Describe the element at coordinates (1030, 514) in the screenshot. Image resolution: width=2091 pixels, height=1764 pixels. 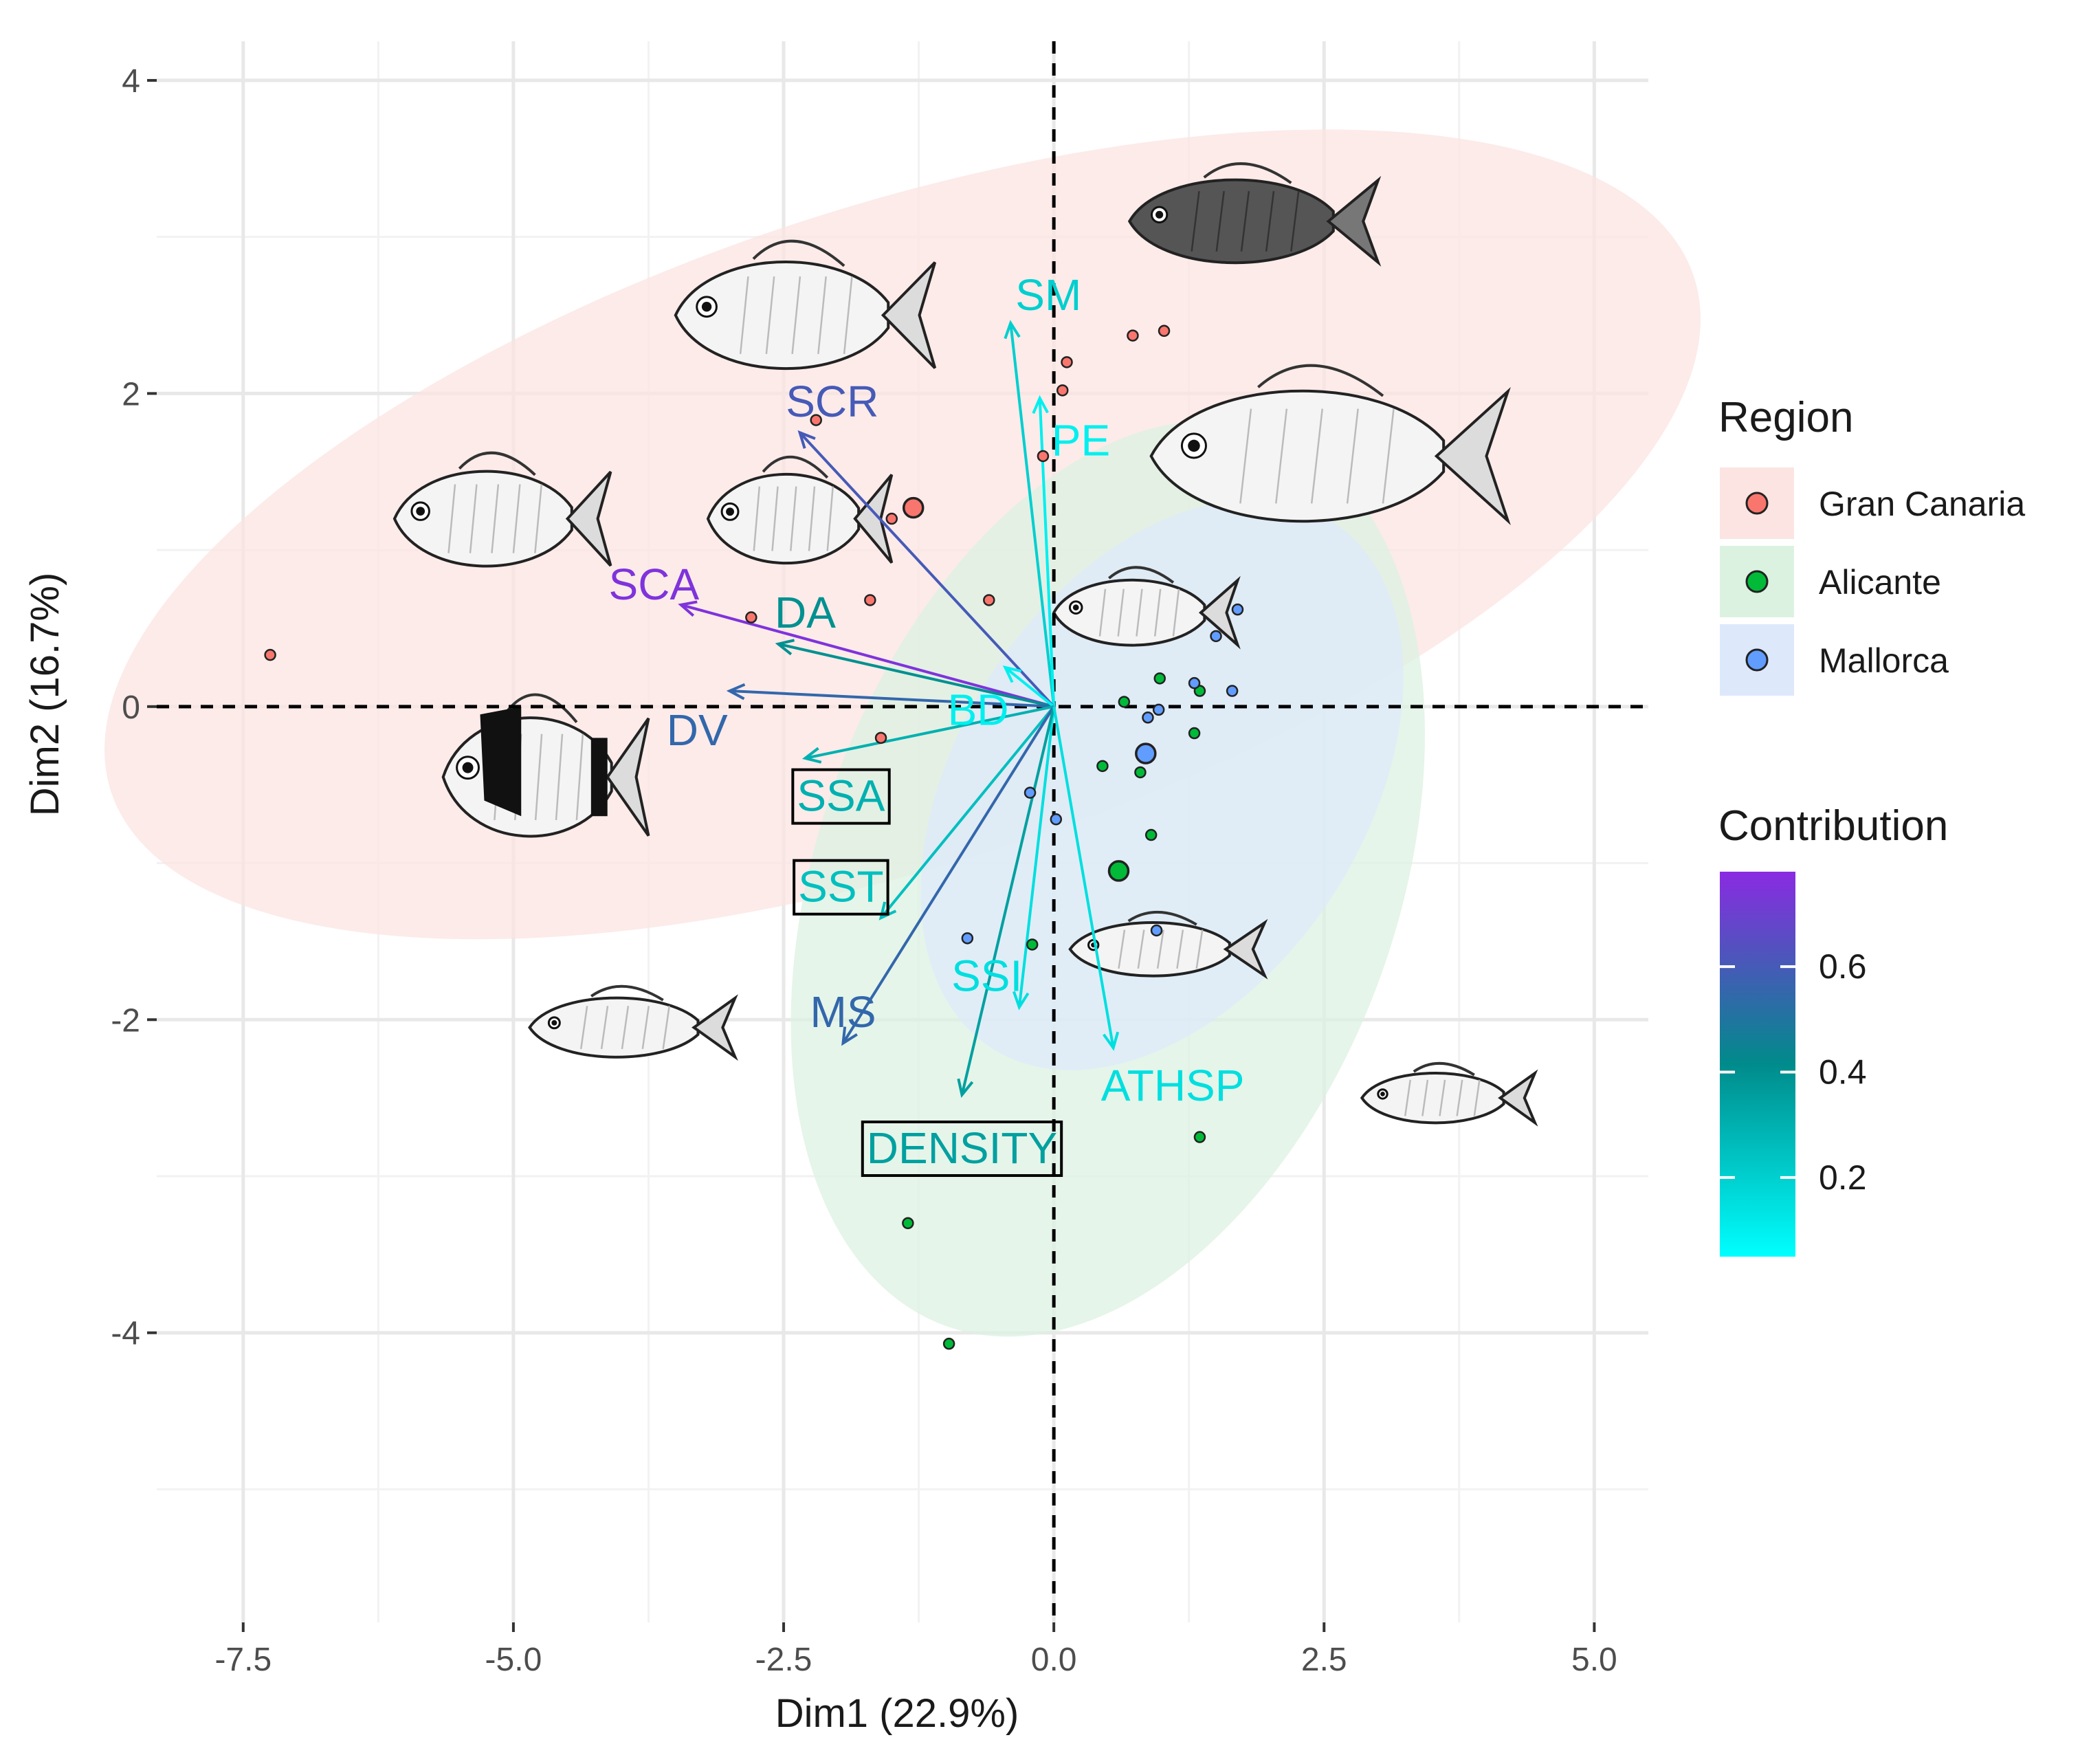
I see `variable-arrow-sm` at that location.